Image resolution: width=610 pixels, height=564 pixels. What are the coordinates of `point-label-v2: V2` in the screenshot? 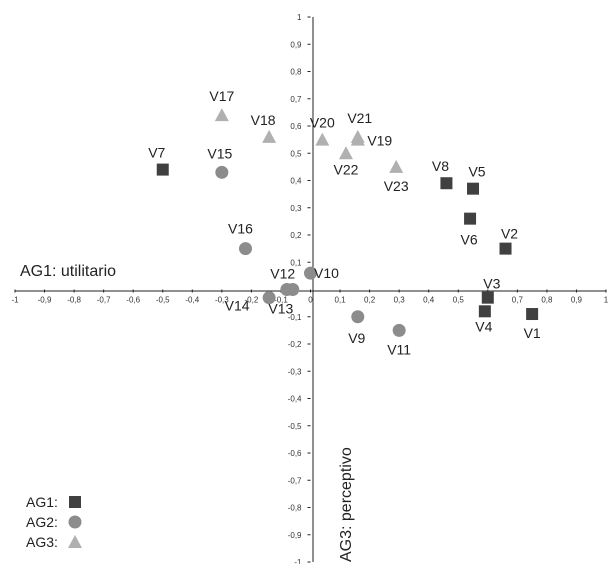 It's located at (509, 234).